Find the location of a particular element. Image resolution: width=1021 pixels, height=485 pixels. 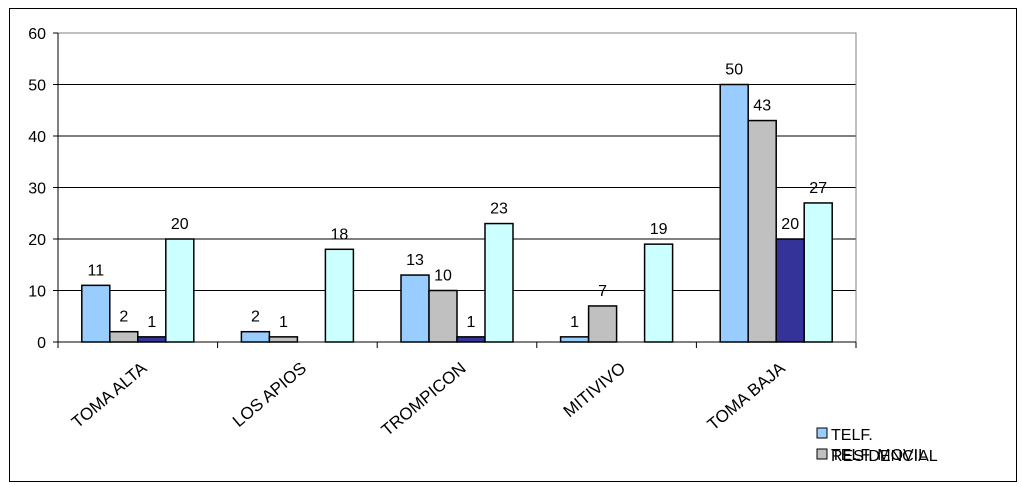

x-category-label: TOMA ALTA is located at coordinates (109, 395).